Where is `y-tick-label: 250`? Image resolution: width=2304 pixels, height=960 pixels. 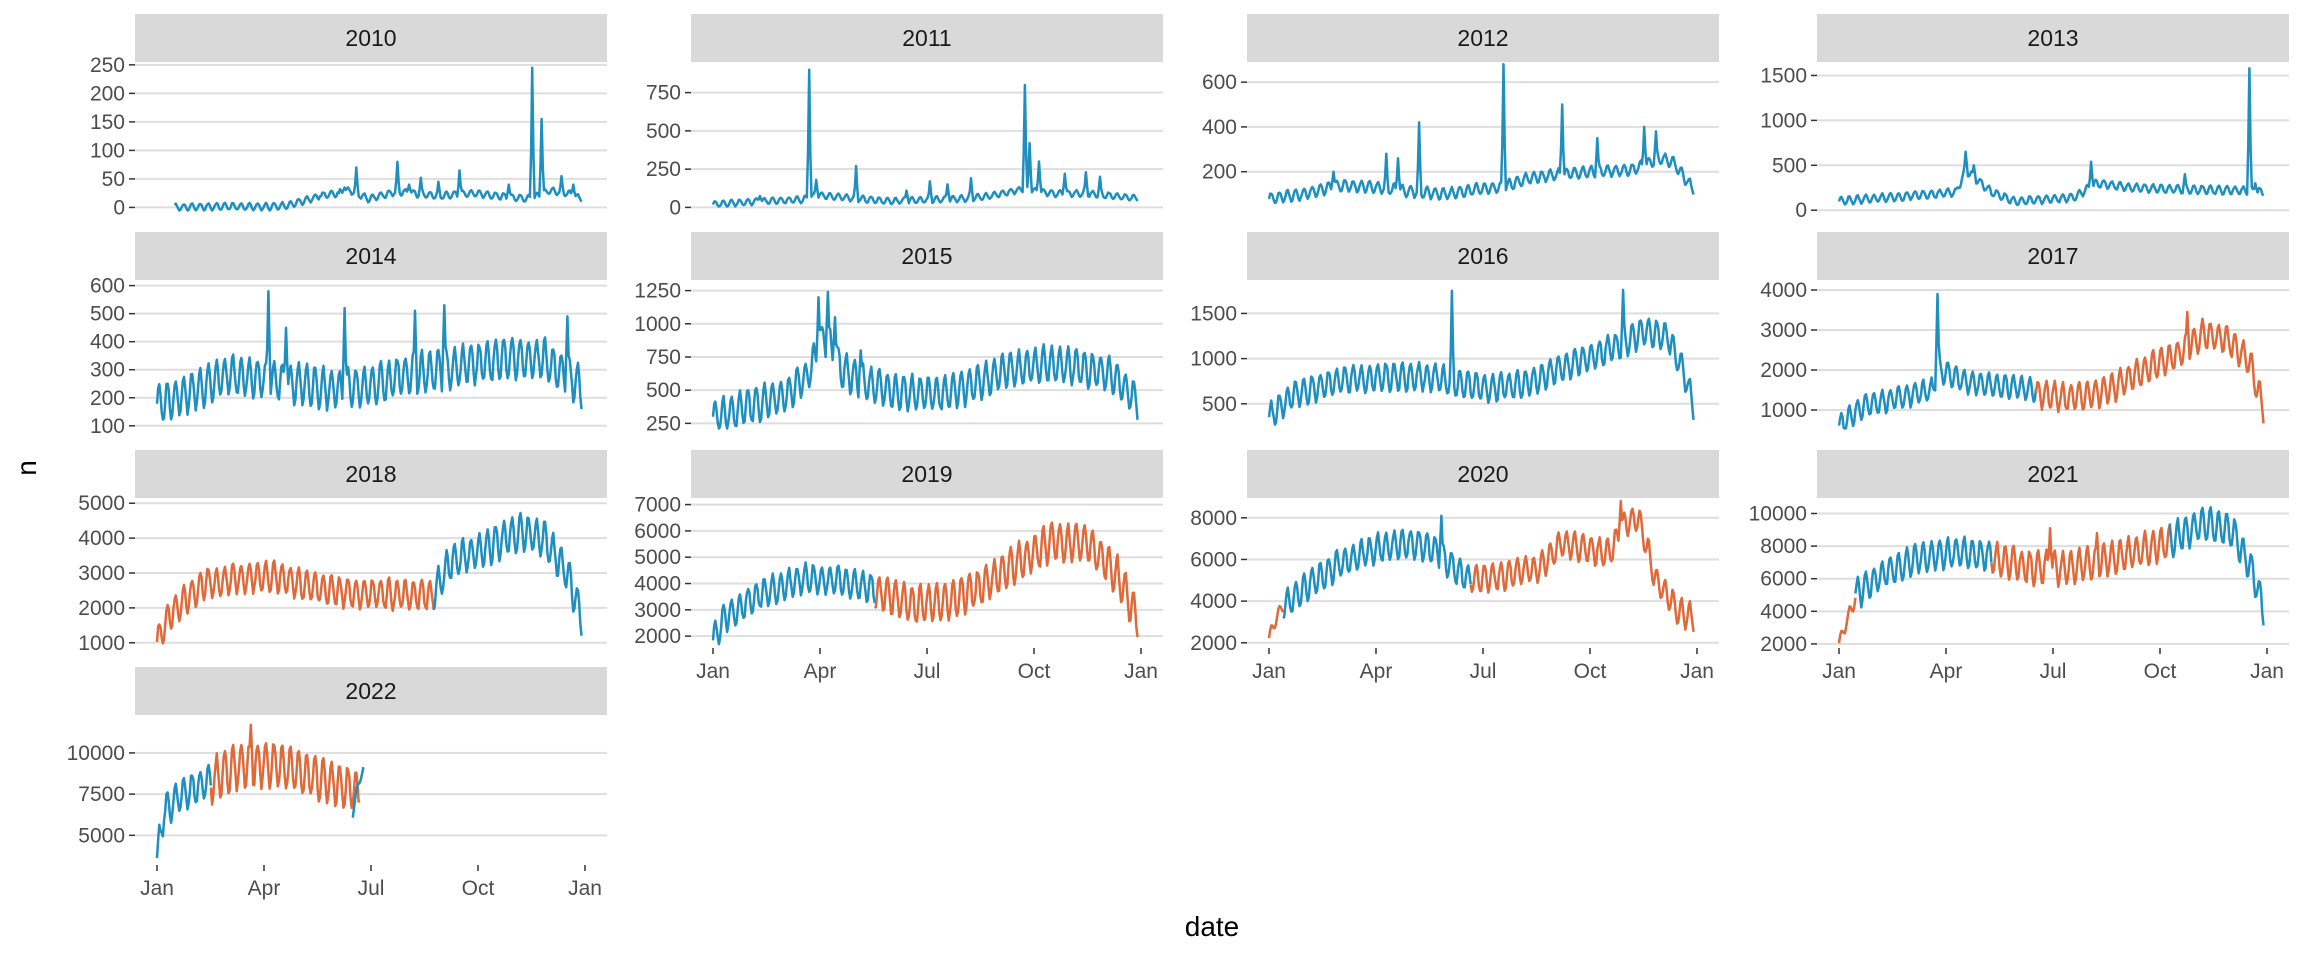
y-tick-label: 250 is located at coordinates (663, 423).